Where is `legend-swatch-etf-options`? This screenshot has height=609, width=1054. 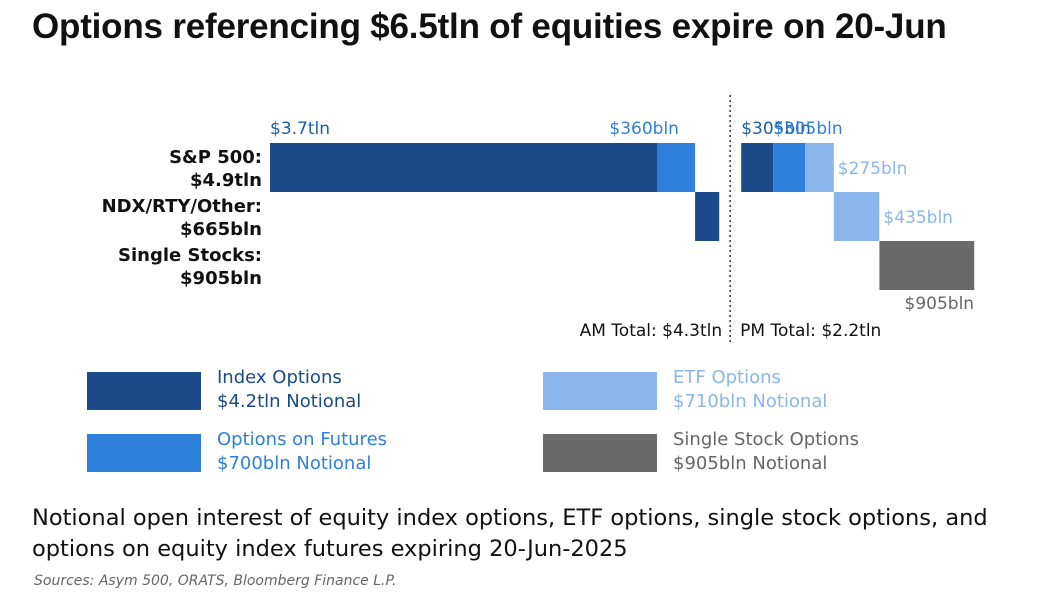 legend-swatch-etf-options is located at coordinates (600, 391).